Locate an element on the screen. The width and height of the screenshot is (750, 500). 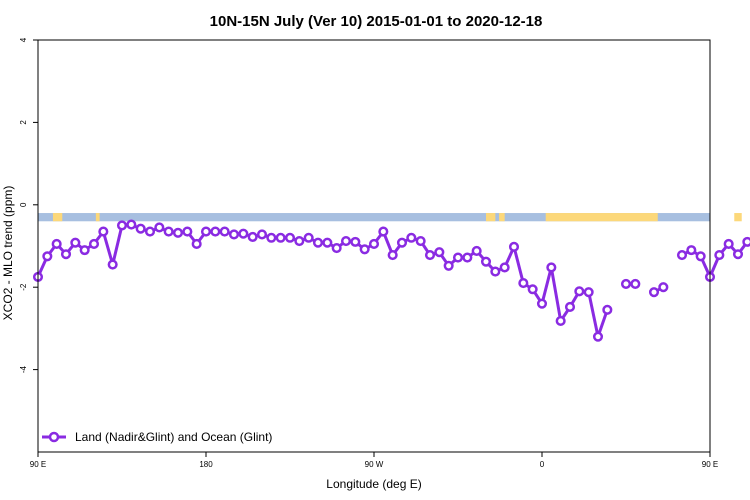
legend-label: Land (Nadir&Glint) and Ocean (Glint) is located at coordinates (173, 437).